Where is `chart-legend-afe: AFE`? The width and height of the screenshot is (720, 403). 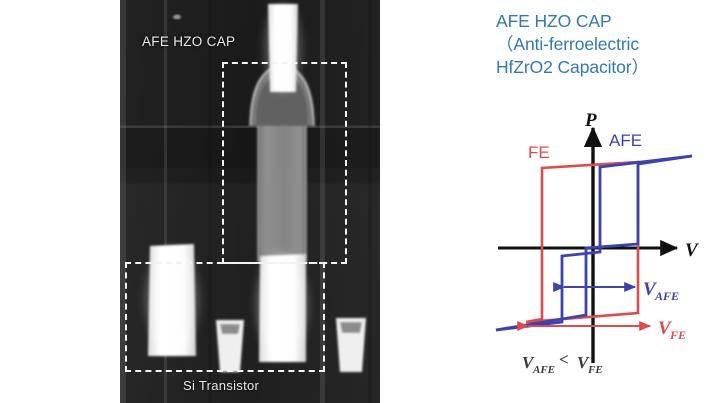 chart-legend-afe: AFE is located at coordinates (625, 140).